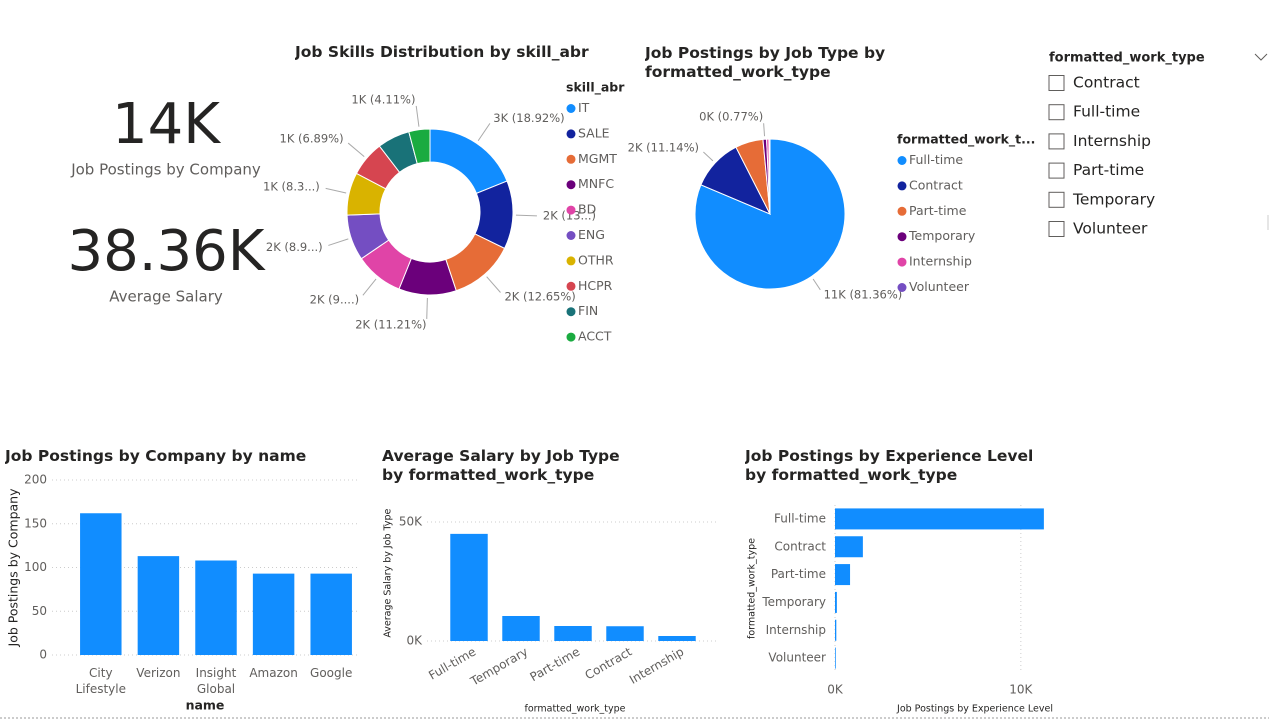 This screenshot has width=1269, height=725. Describe the element at coordinates (35, 523) in the screenshot. I see `y-tick-label: 150` at that location.